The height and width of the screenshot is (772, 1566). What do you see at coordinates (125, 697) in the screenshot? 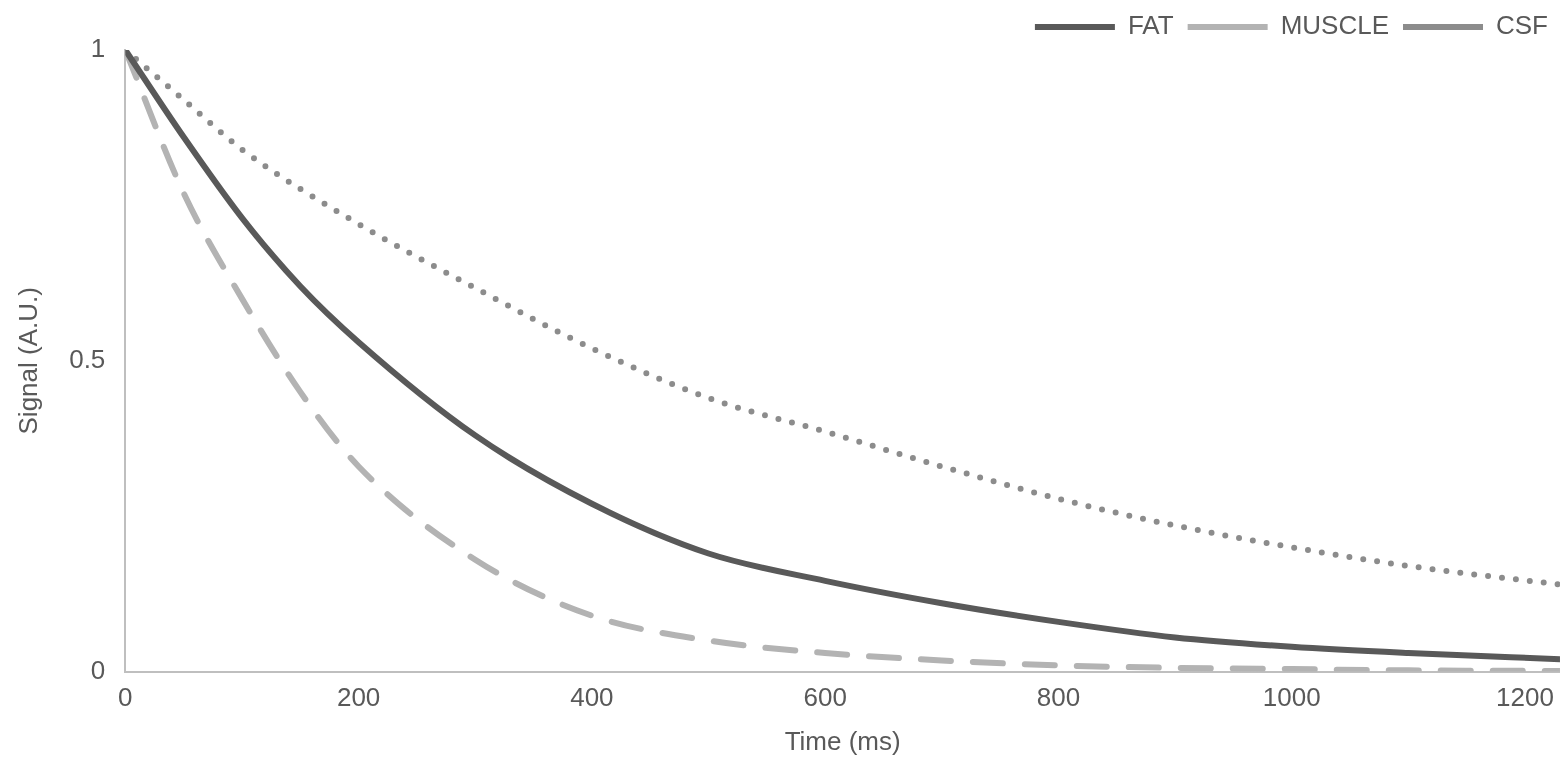
I see `x-tick-label: 0` at bounding box center [125, 697].